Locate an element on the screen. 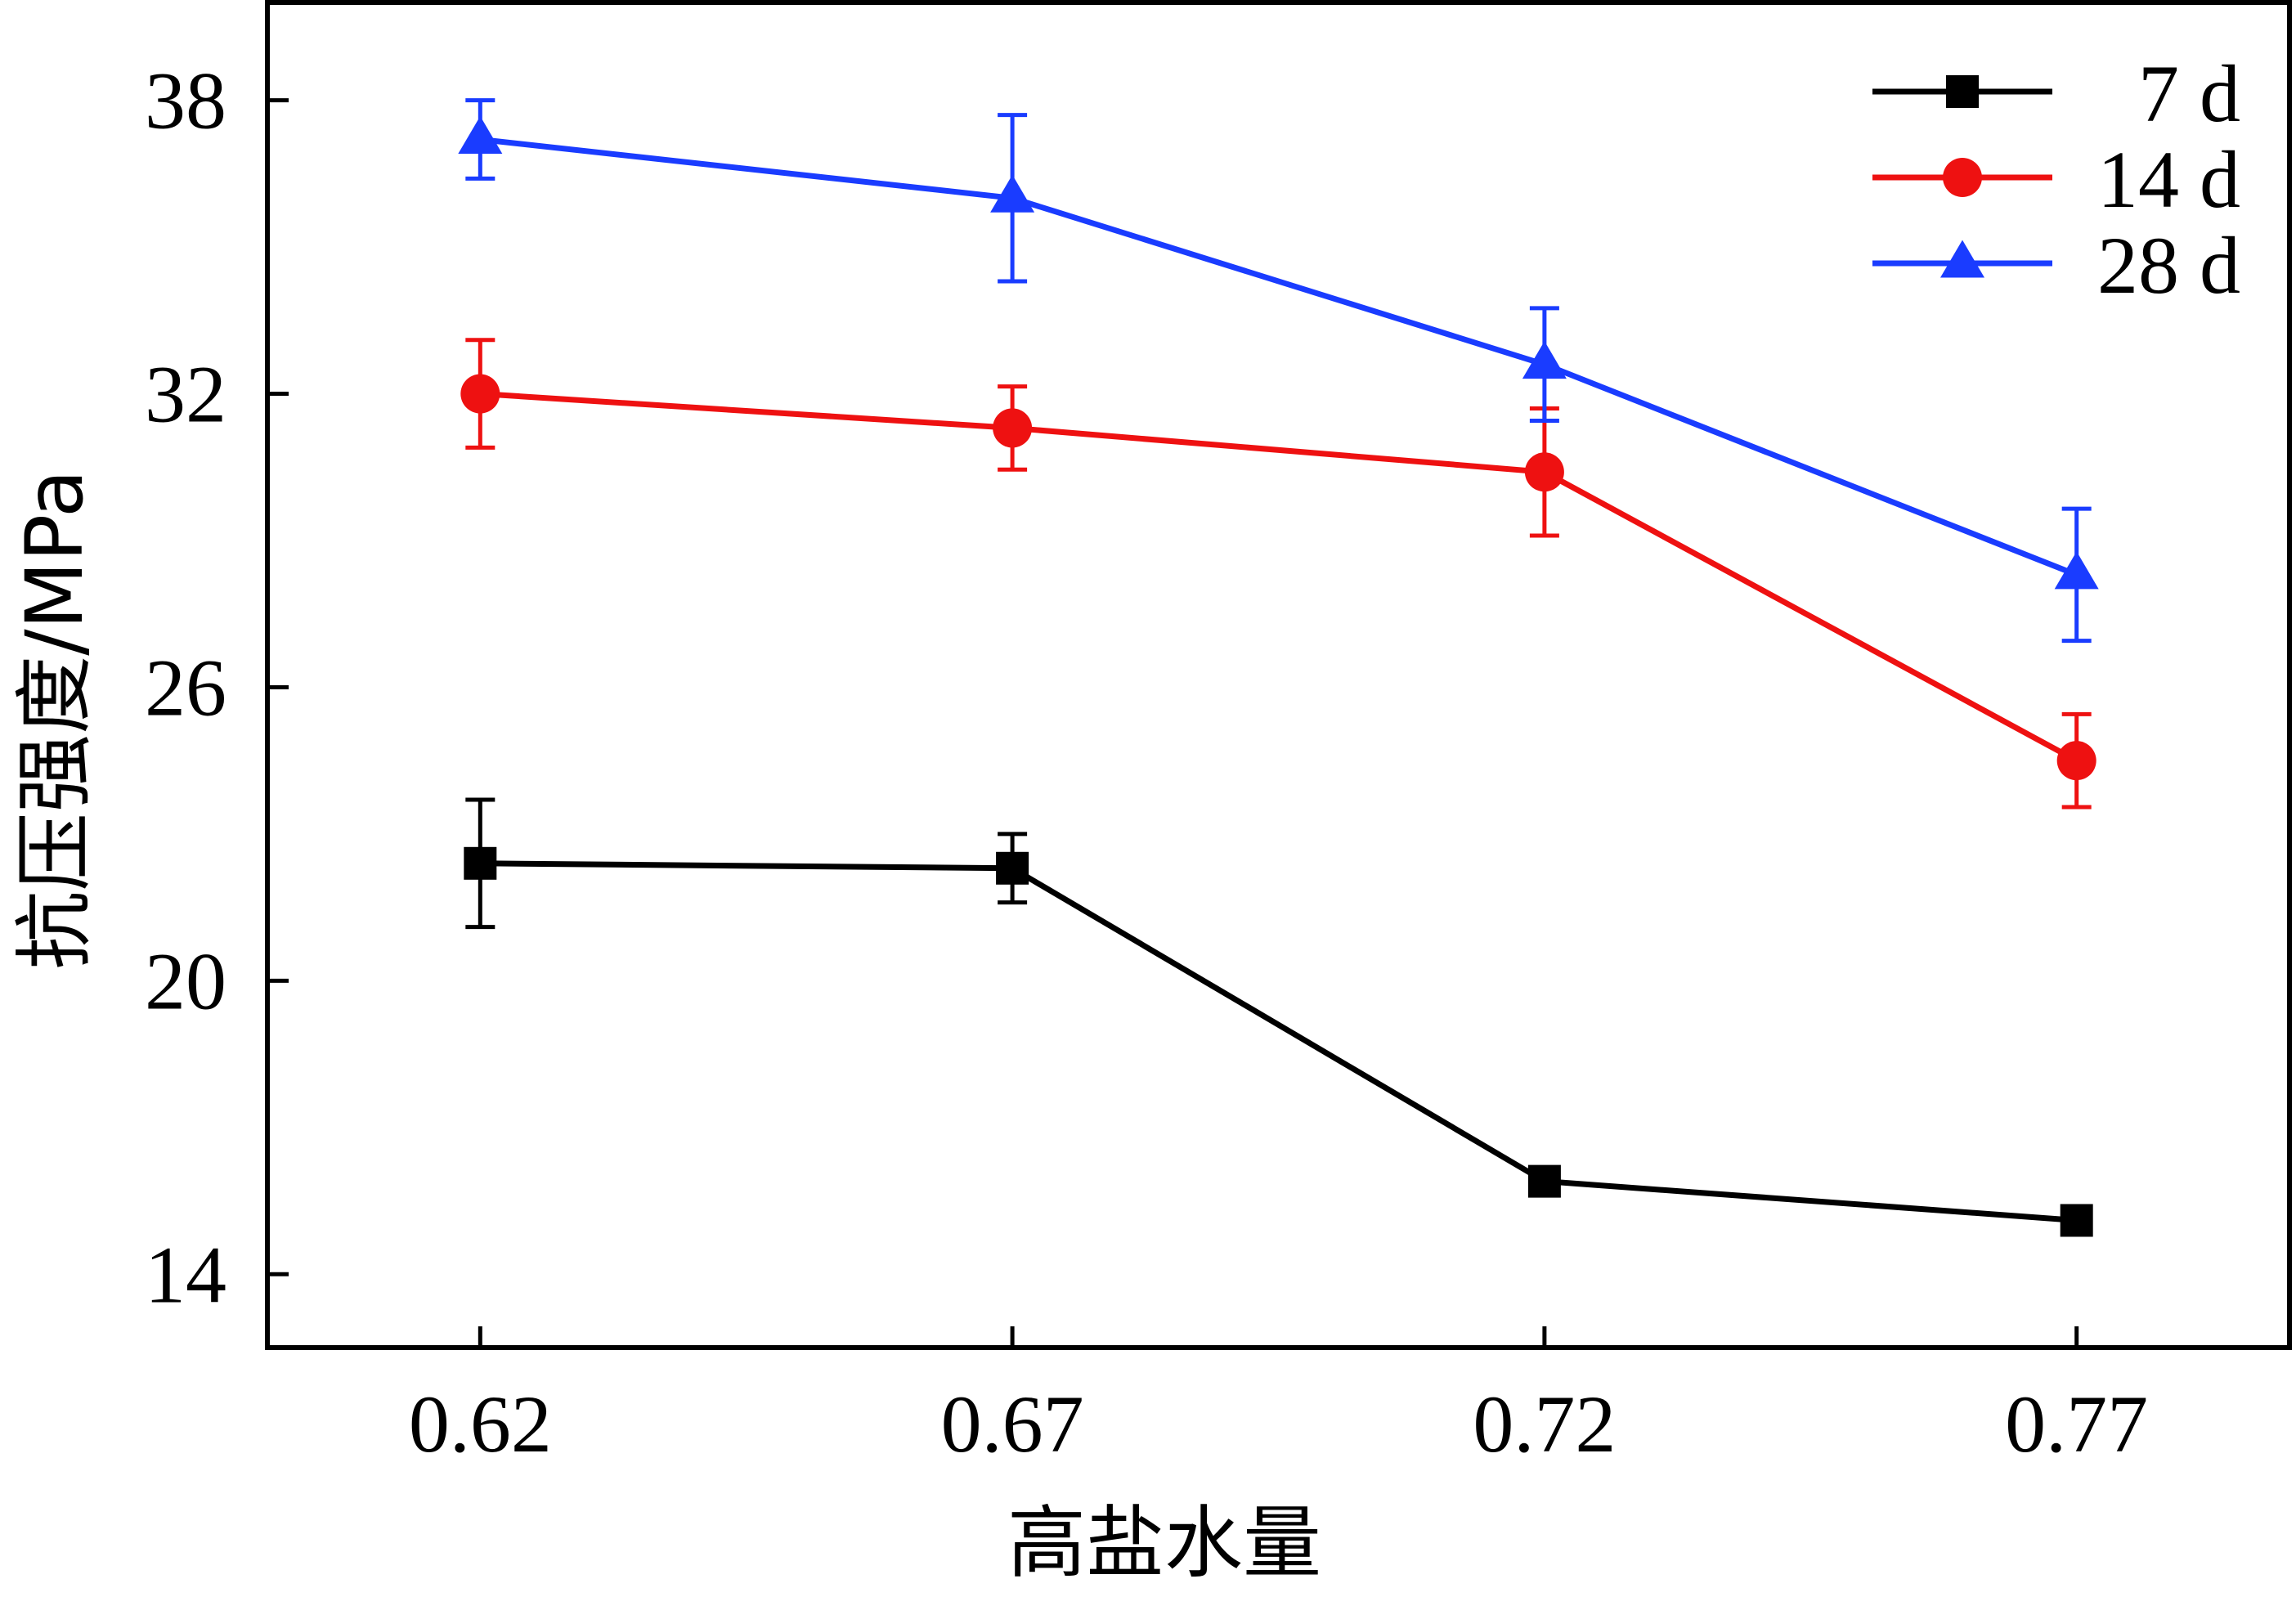 The width and height of the screenshot is (2296, 1597). x-tick-label: 0.77 is located at coordinates (2076, 1424).